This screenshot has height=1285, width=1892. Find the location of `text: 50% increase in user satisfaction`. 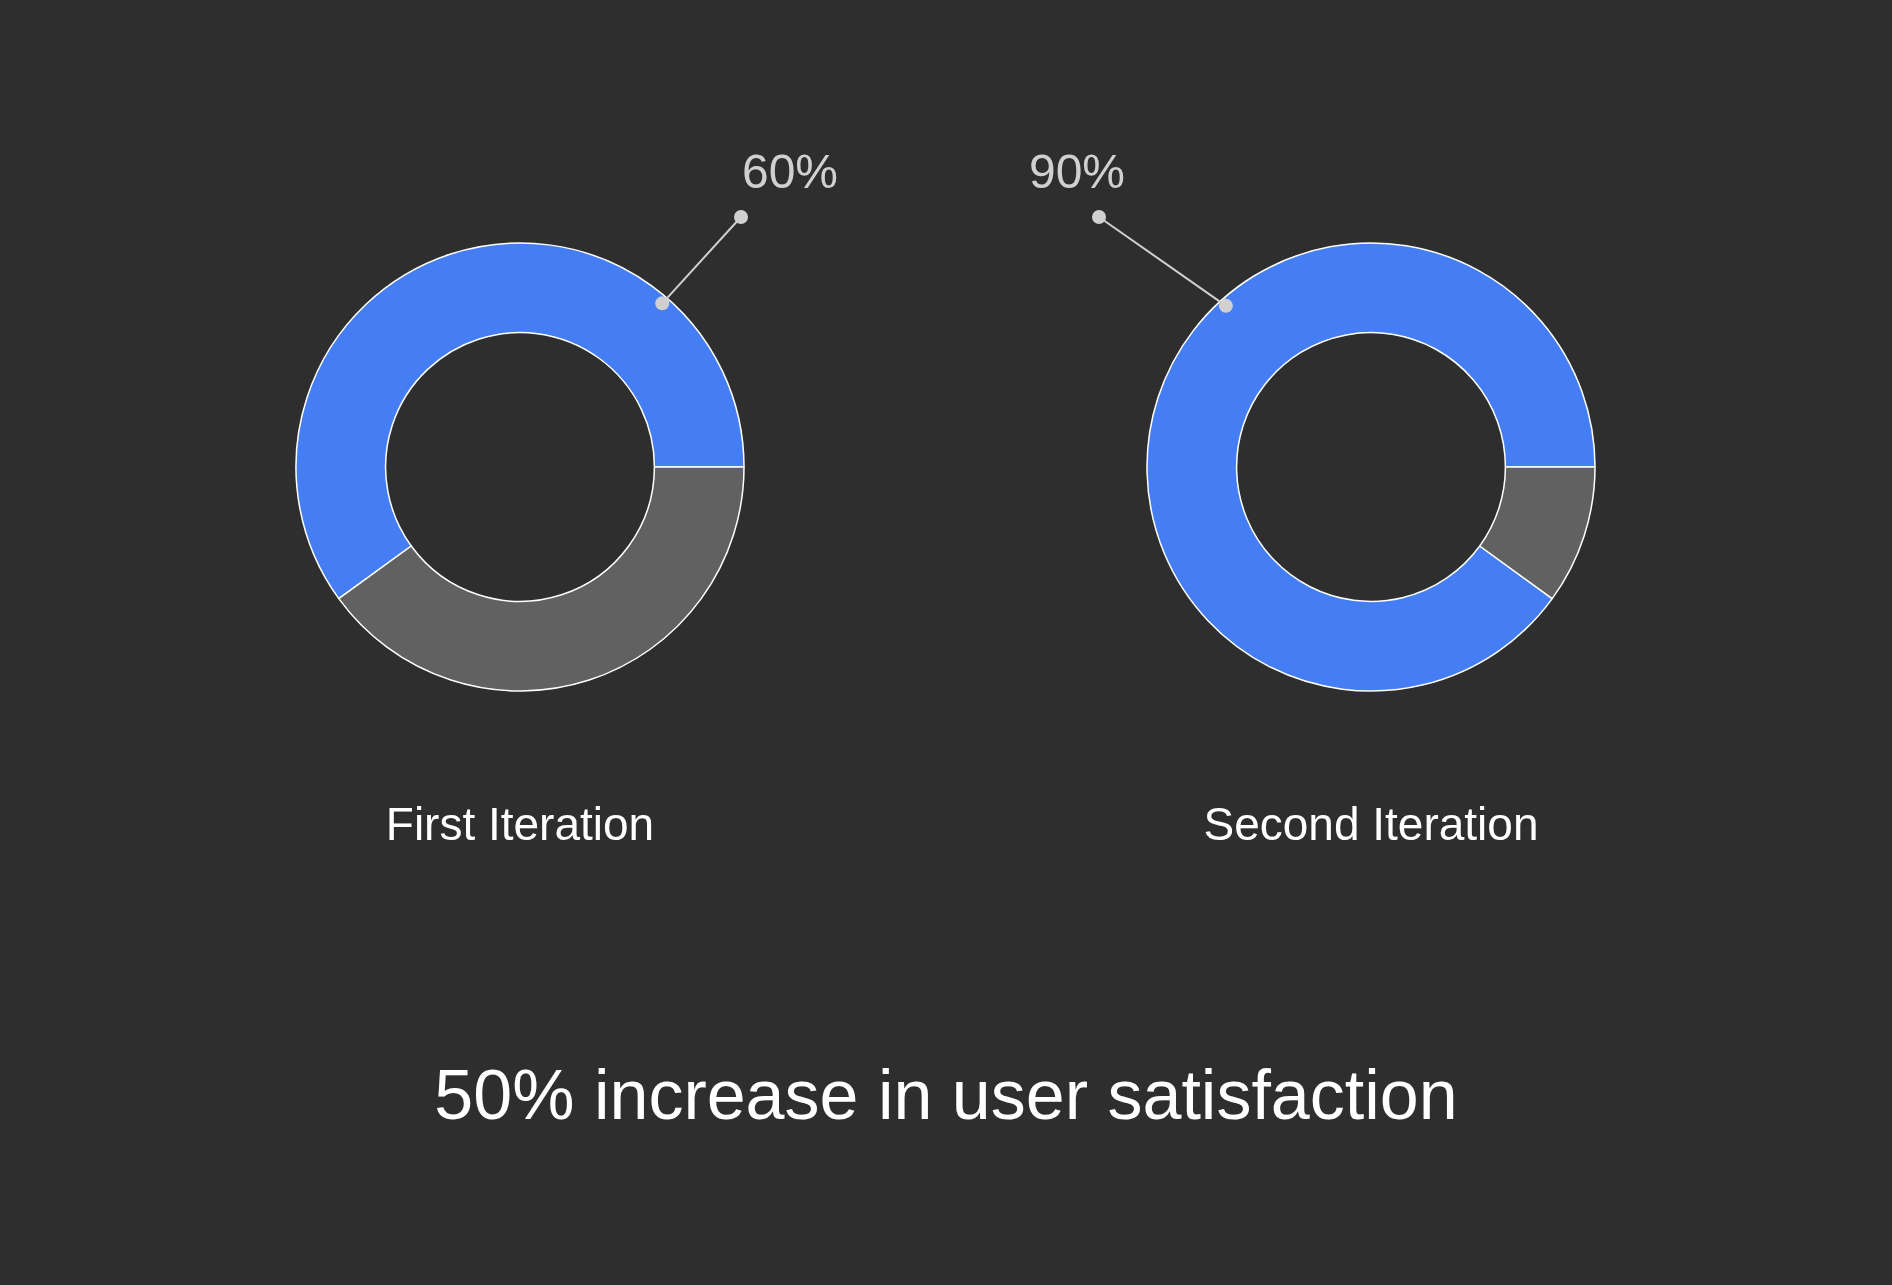

text: 50% increase in user satisfaction is located at coordinates (946, 1095).